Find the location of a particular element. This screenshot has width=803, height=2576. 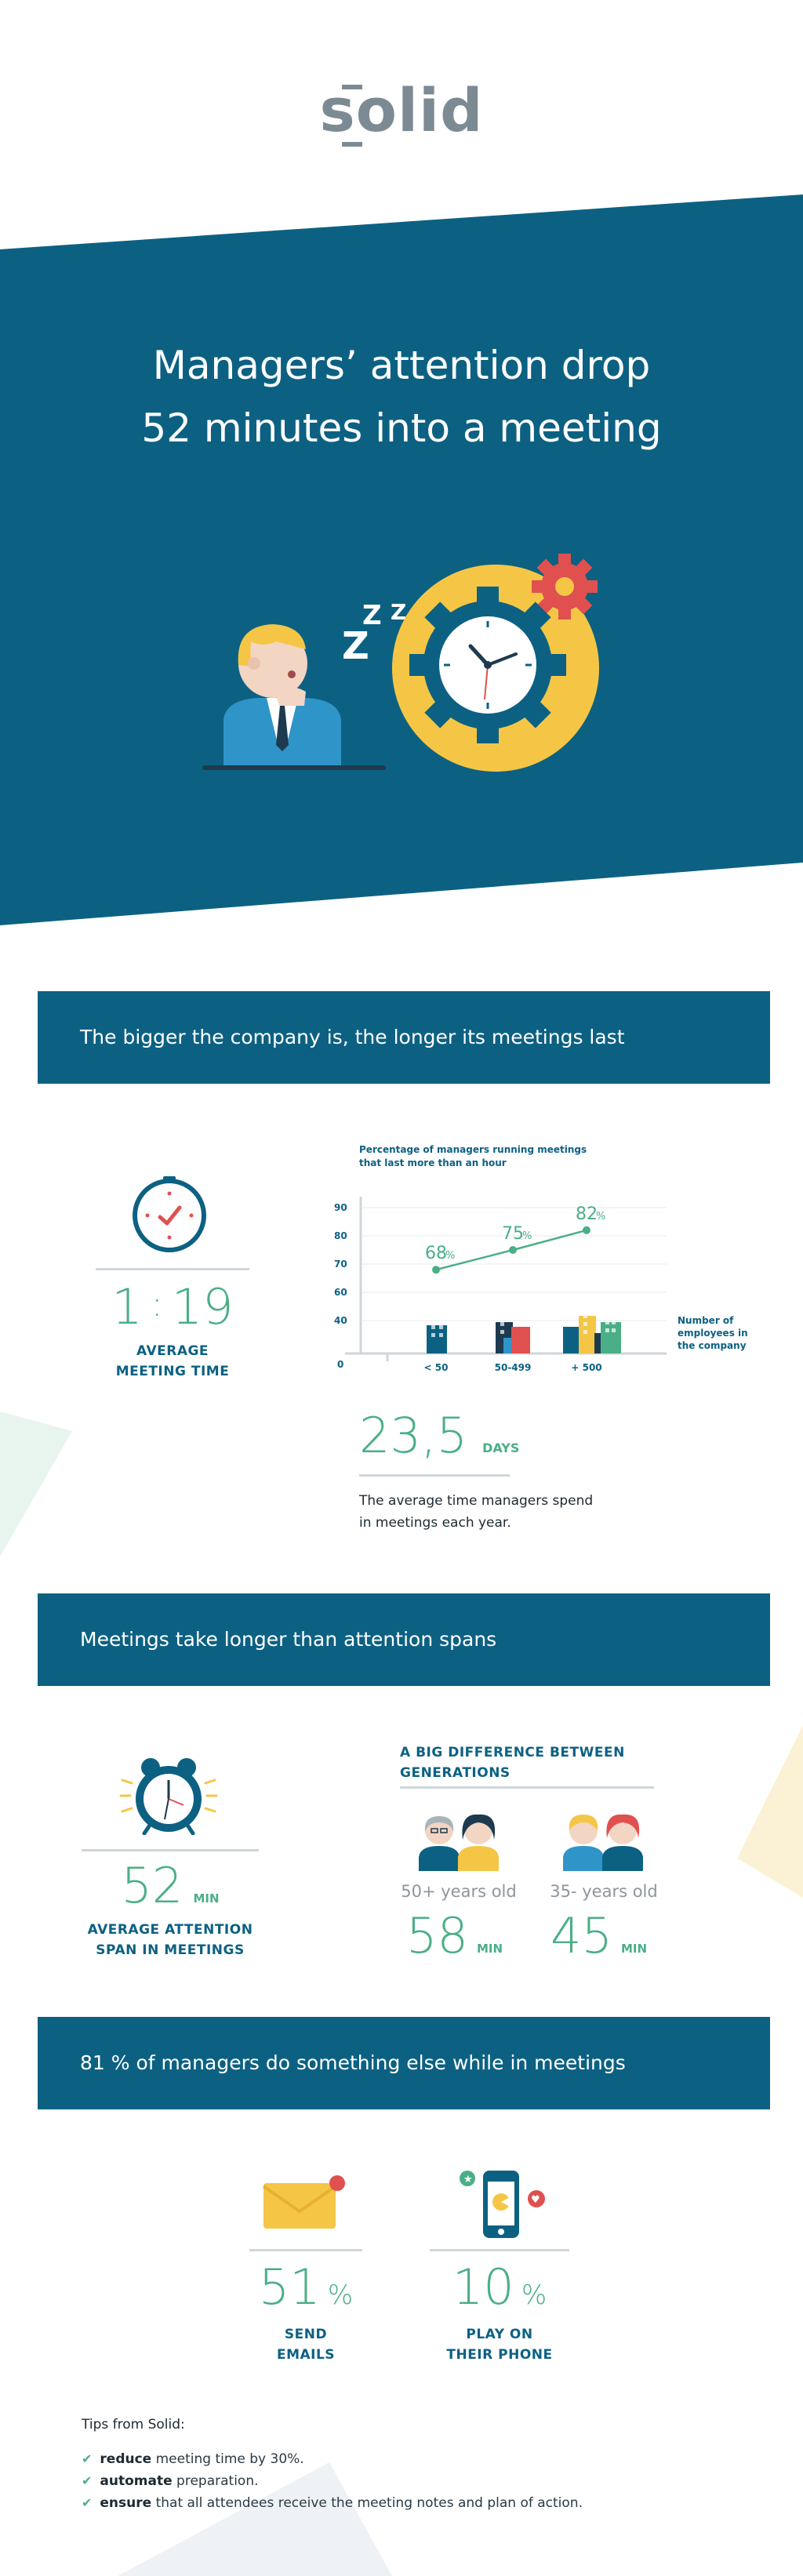

desk is located at coordinates (294, 767).